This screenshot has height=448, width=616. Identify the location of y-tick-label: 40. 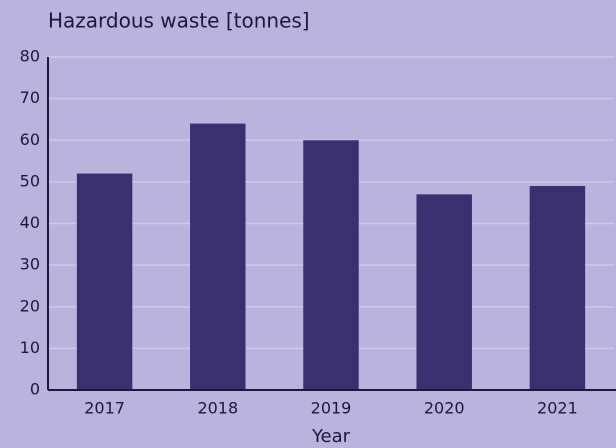
(30, 222).